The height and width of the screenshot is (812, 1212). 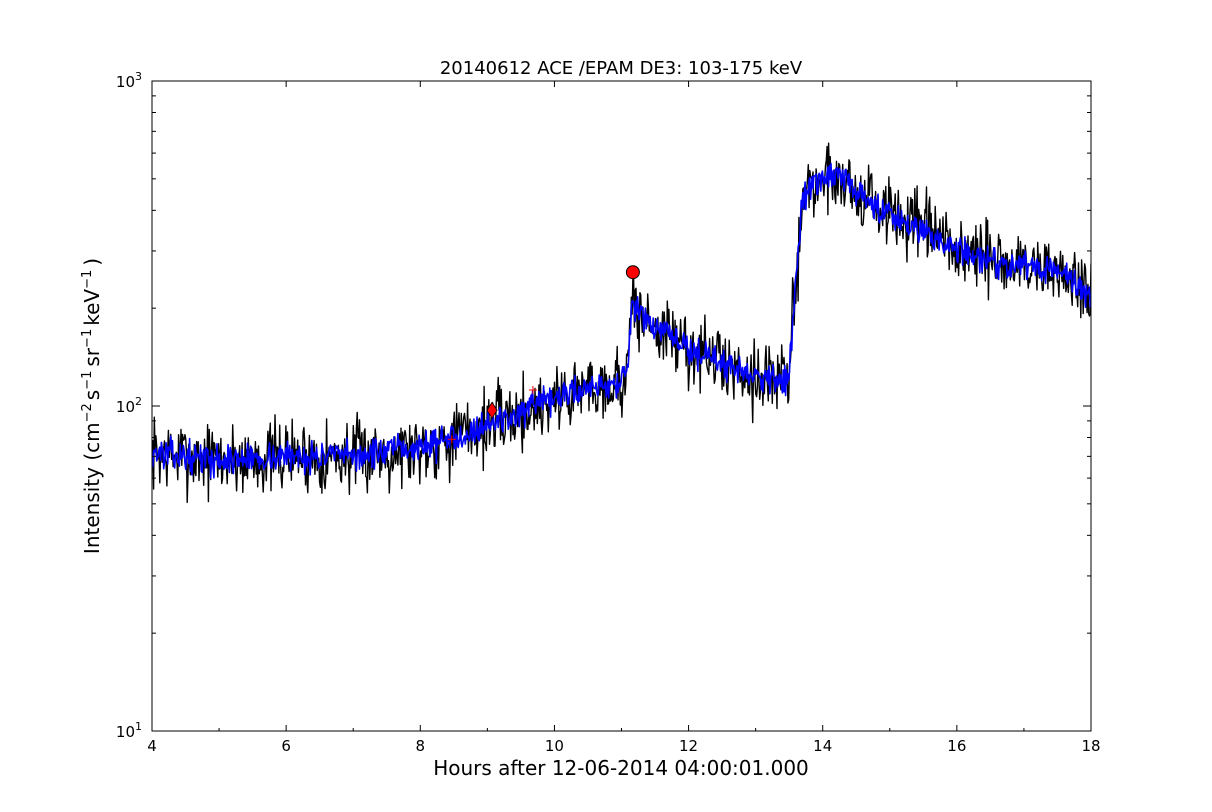 What do you see at coordinates (92, 307) in the screenshot?
I see `y-axis-title-part4: keV` at bounding box center [92, 307].